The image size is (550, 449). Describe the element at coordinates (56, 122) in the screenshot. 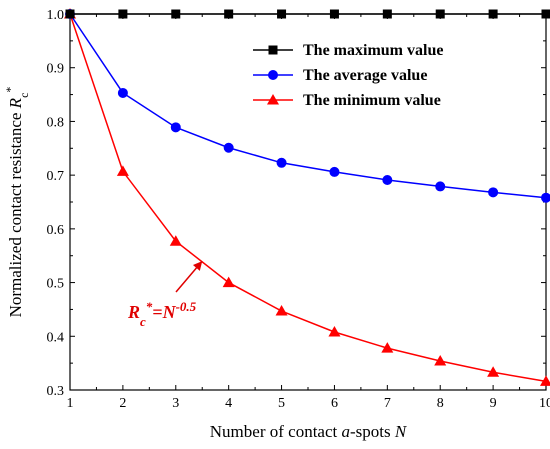

I see `y-tick-label: 0.8` at that location.